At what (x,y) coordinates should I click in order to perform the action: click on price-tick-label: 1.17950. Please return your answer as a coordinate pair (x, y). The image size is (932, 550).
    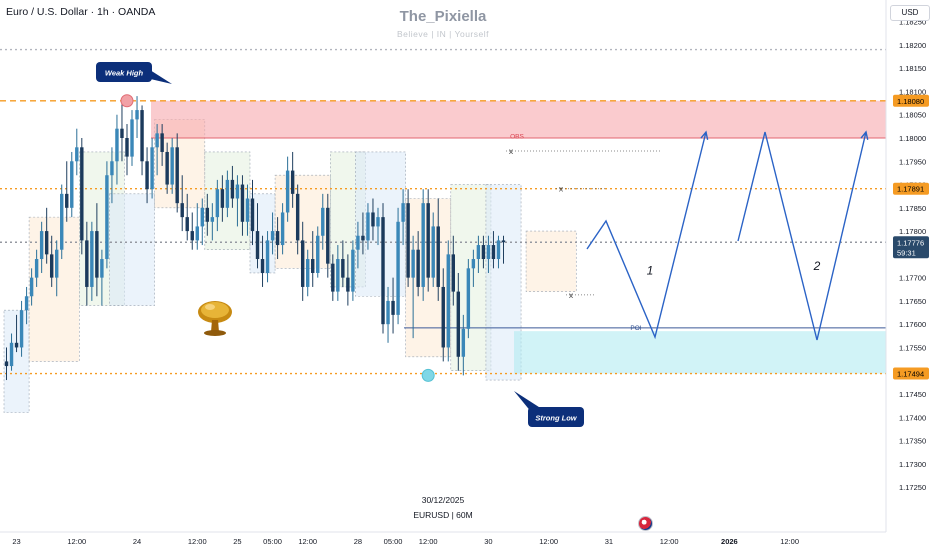
    Looking at the image, I should click on (912, 161).